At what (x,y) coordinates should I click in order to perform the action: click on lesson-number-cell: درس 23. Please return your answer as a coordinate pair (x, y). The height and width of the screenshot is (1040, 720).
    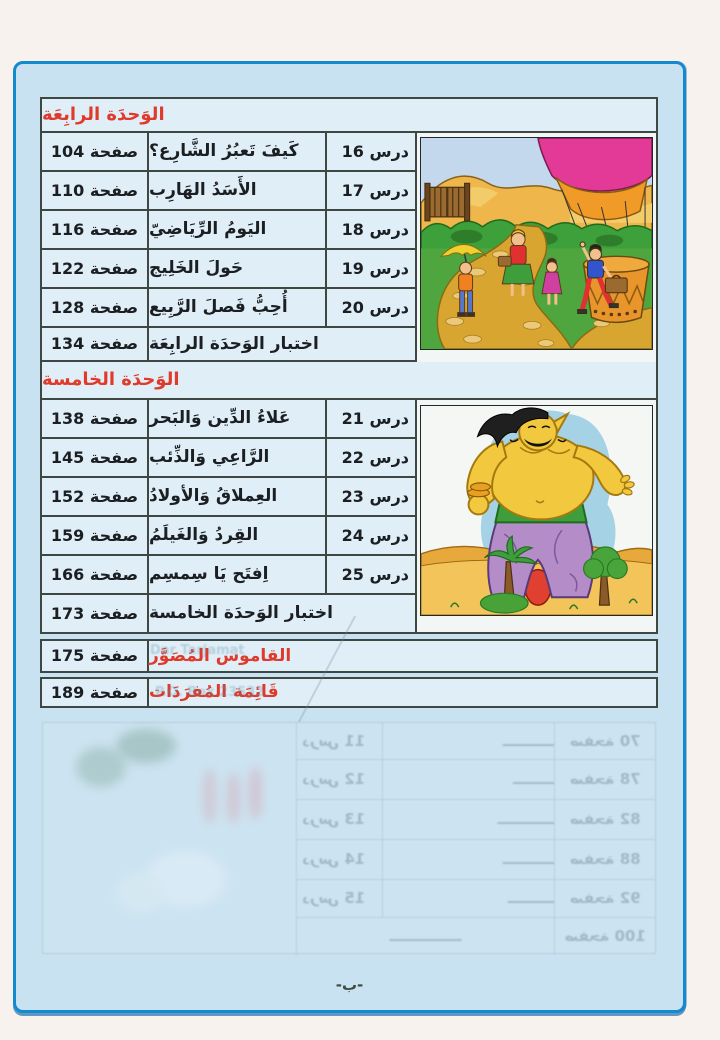
    Looking at the image, I should click on (370, 497).